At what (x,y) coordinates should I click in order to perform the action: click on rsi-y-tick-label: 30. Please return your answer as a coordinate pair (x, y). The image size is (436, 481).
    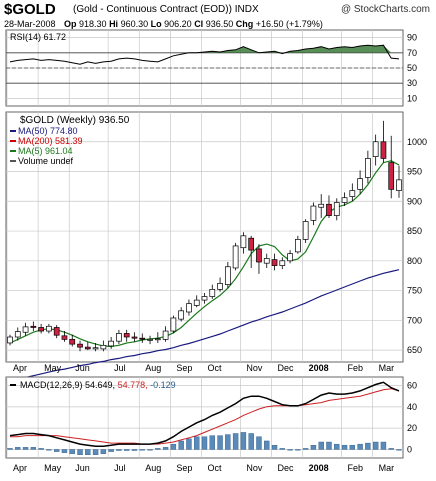
    Looking at the image, I should click on (412, 83).